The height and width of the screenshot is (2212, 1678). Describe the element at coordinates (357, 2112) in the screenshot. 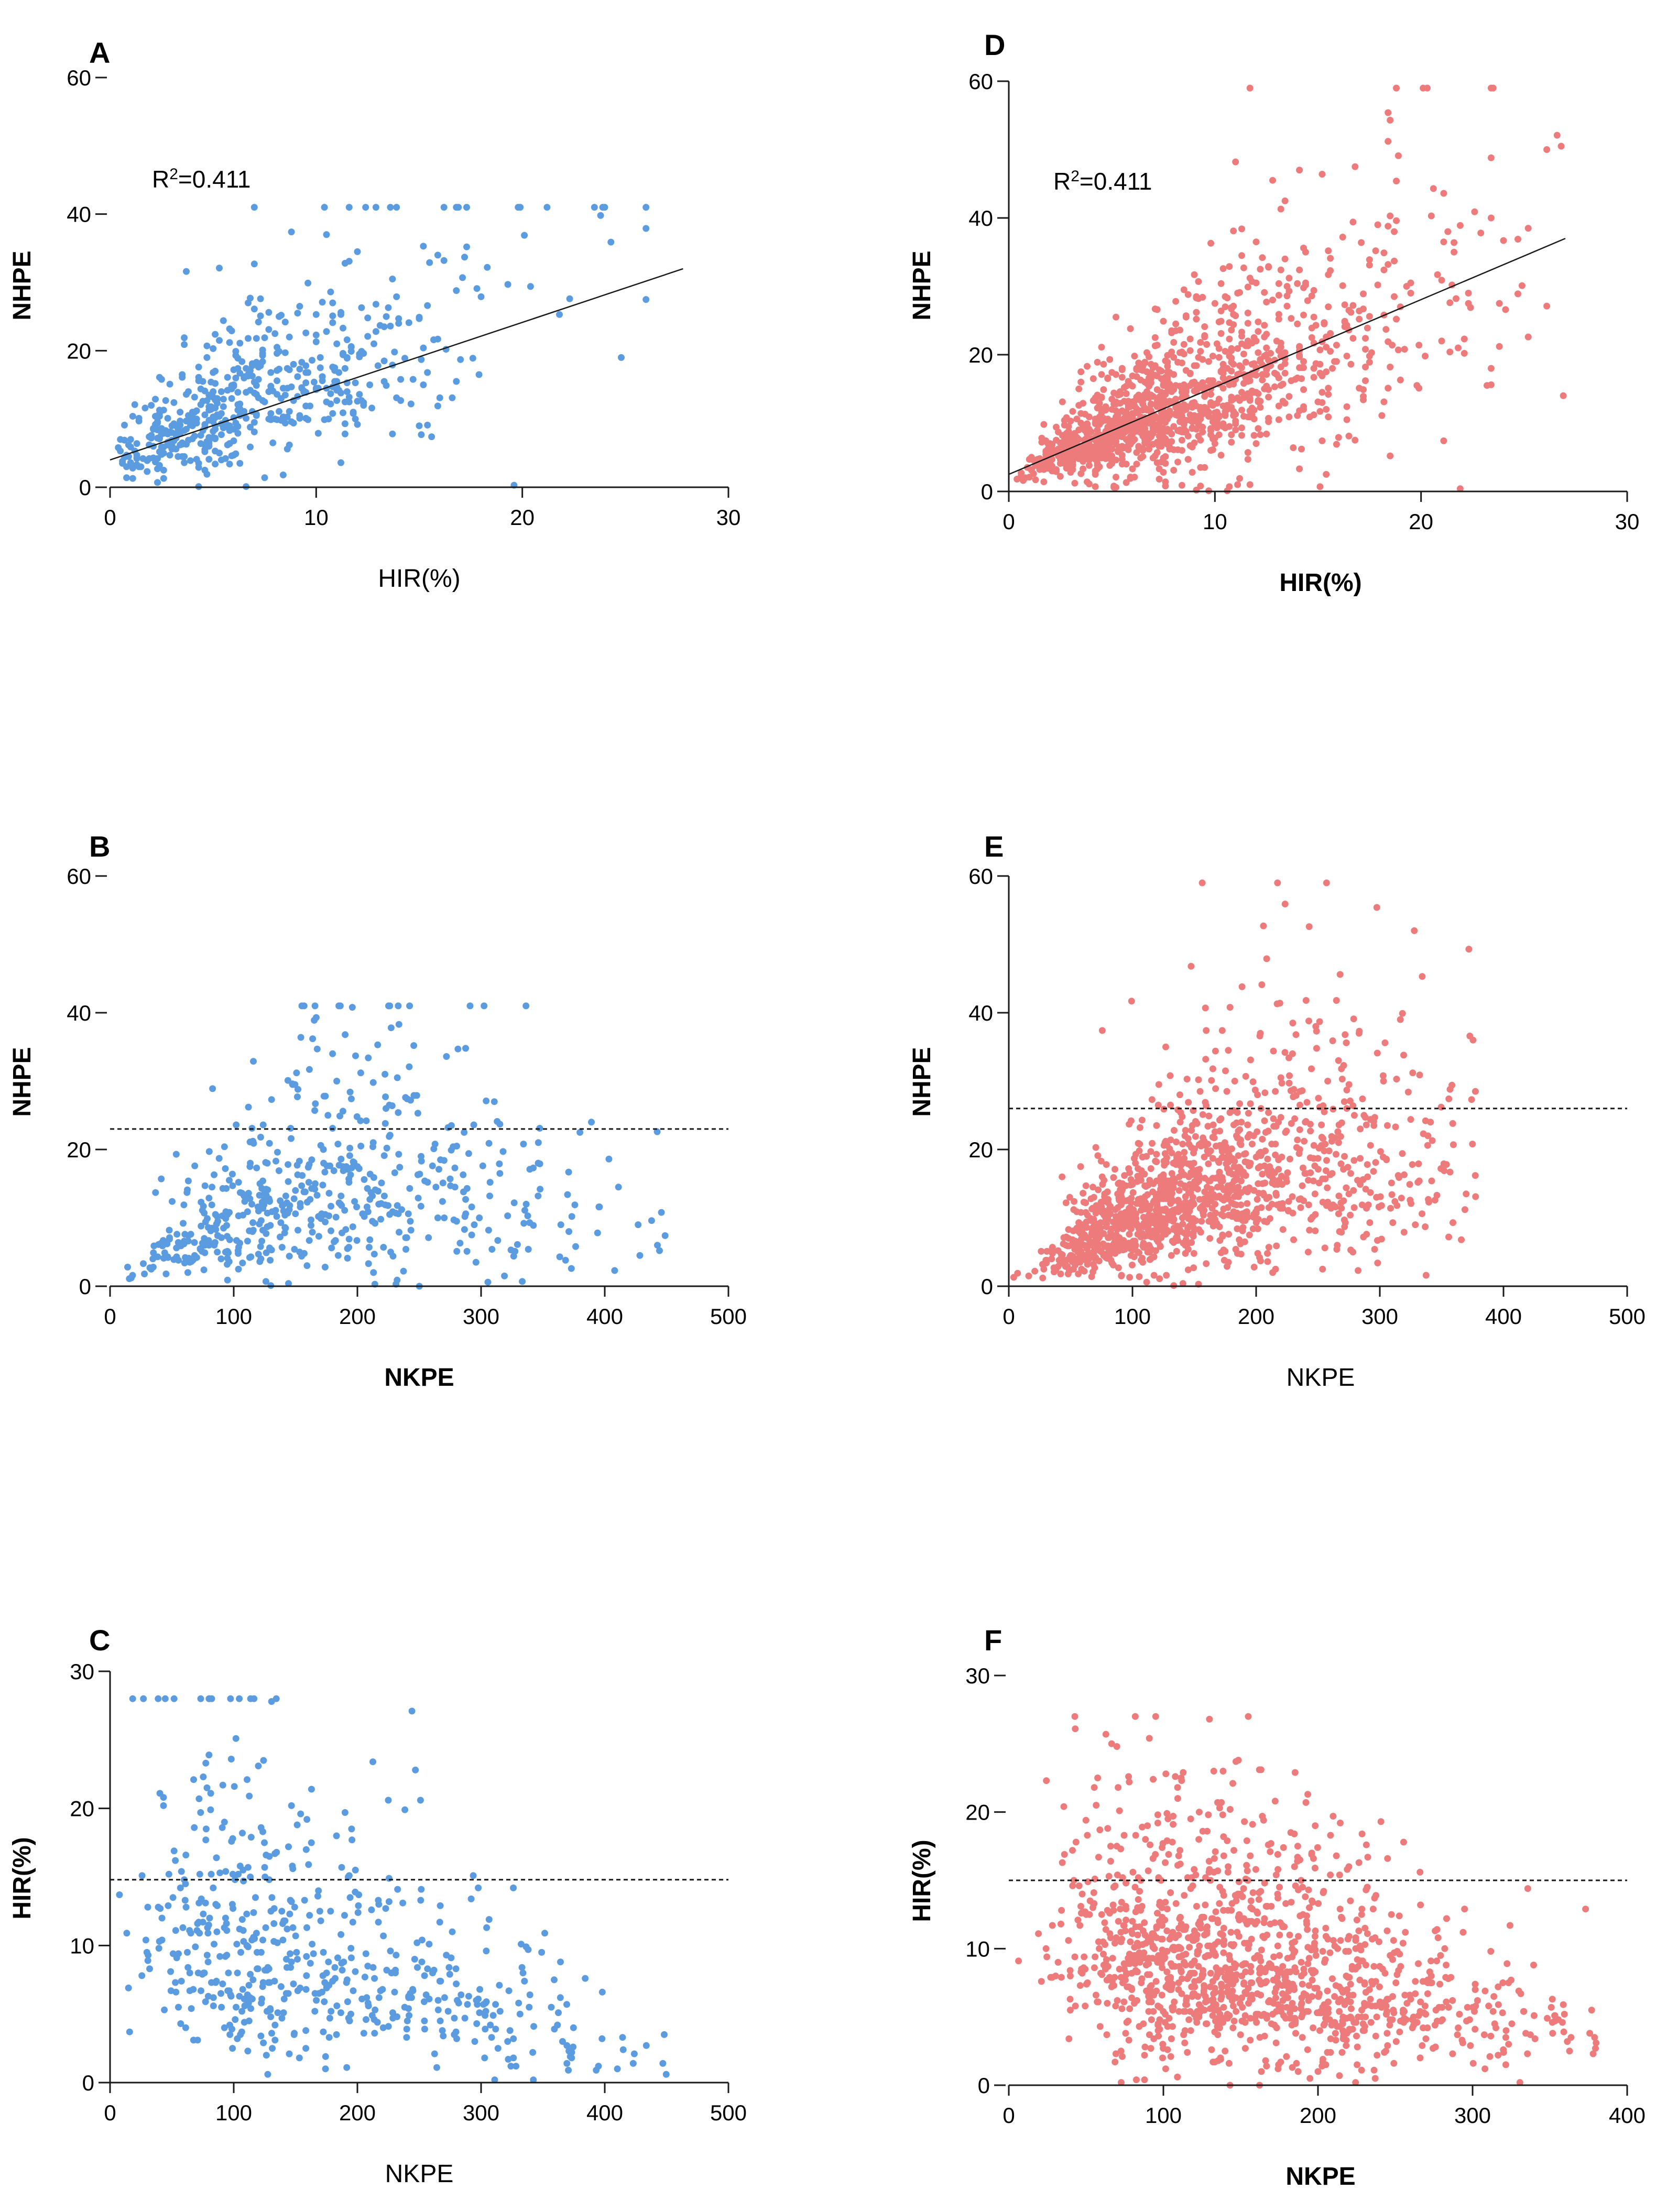

I see `panel-c-x-tick-label-2: 200` at that location.